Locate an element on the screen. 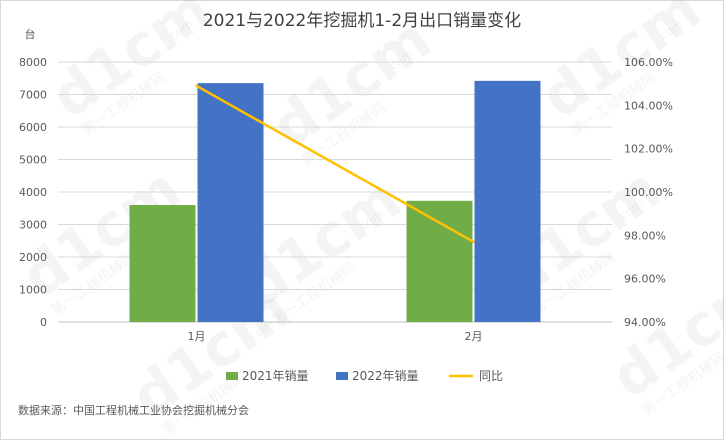  y-tick-label: 3000 is located at coordinates (33, 225).